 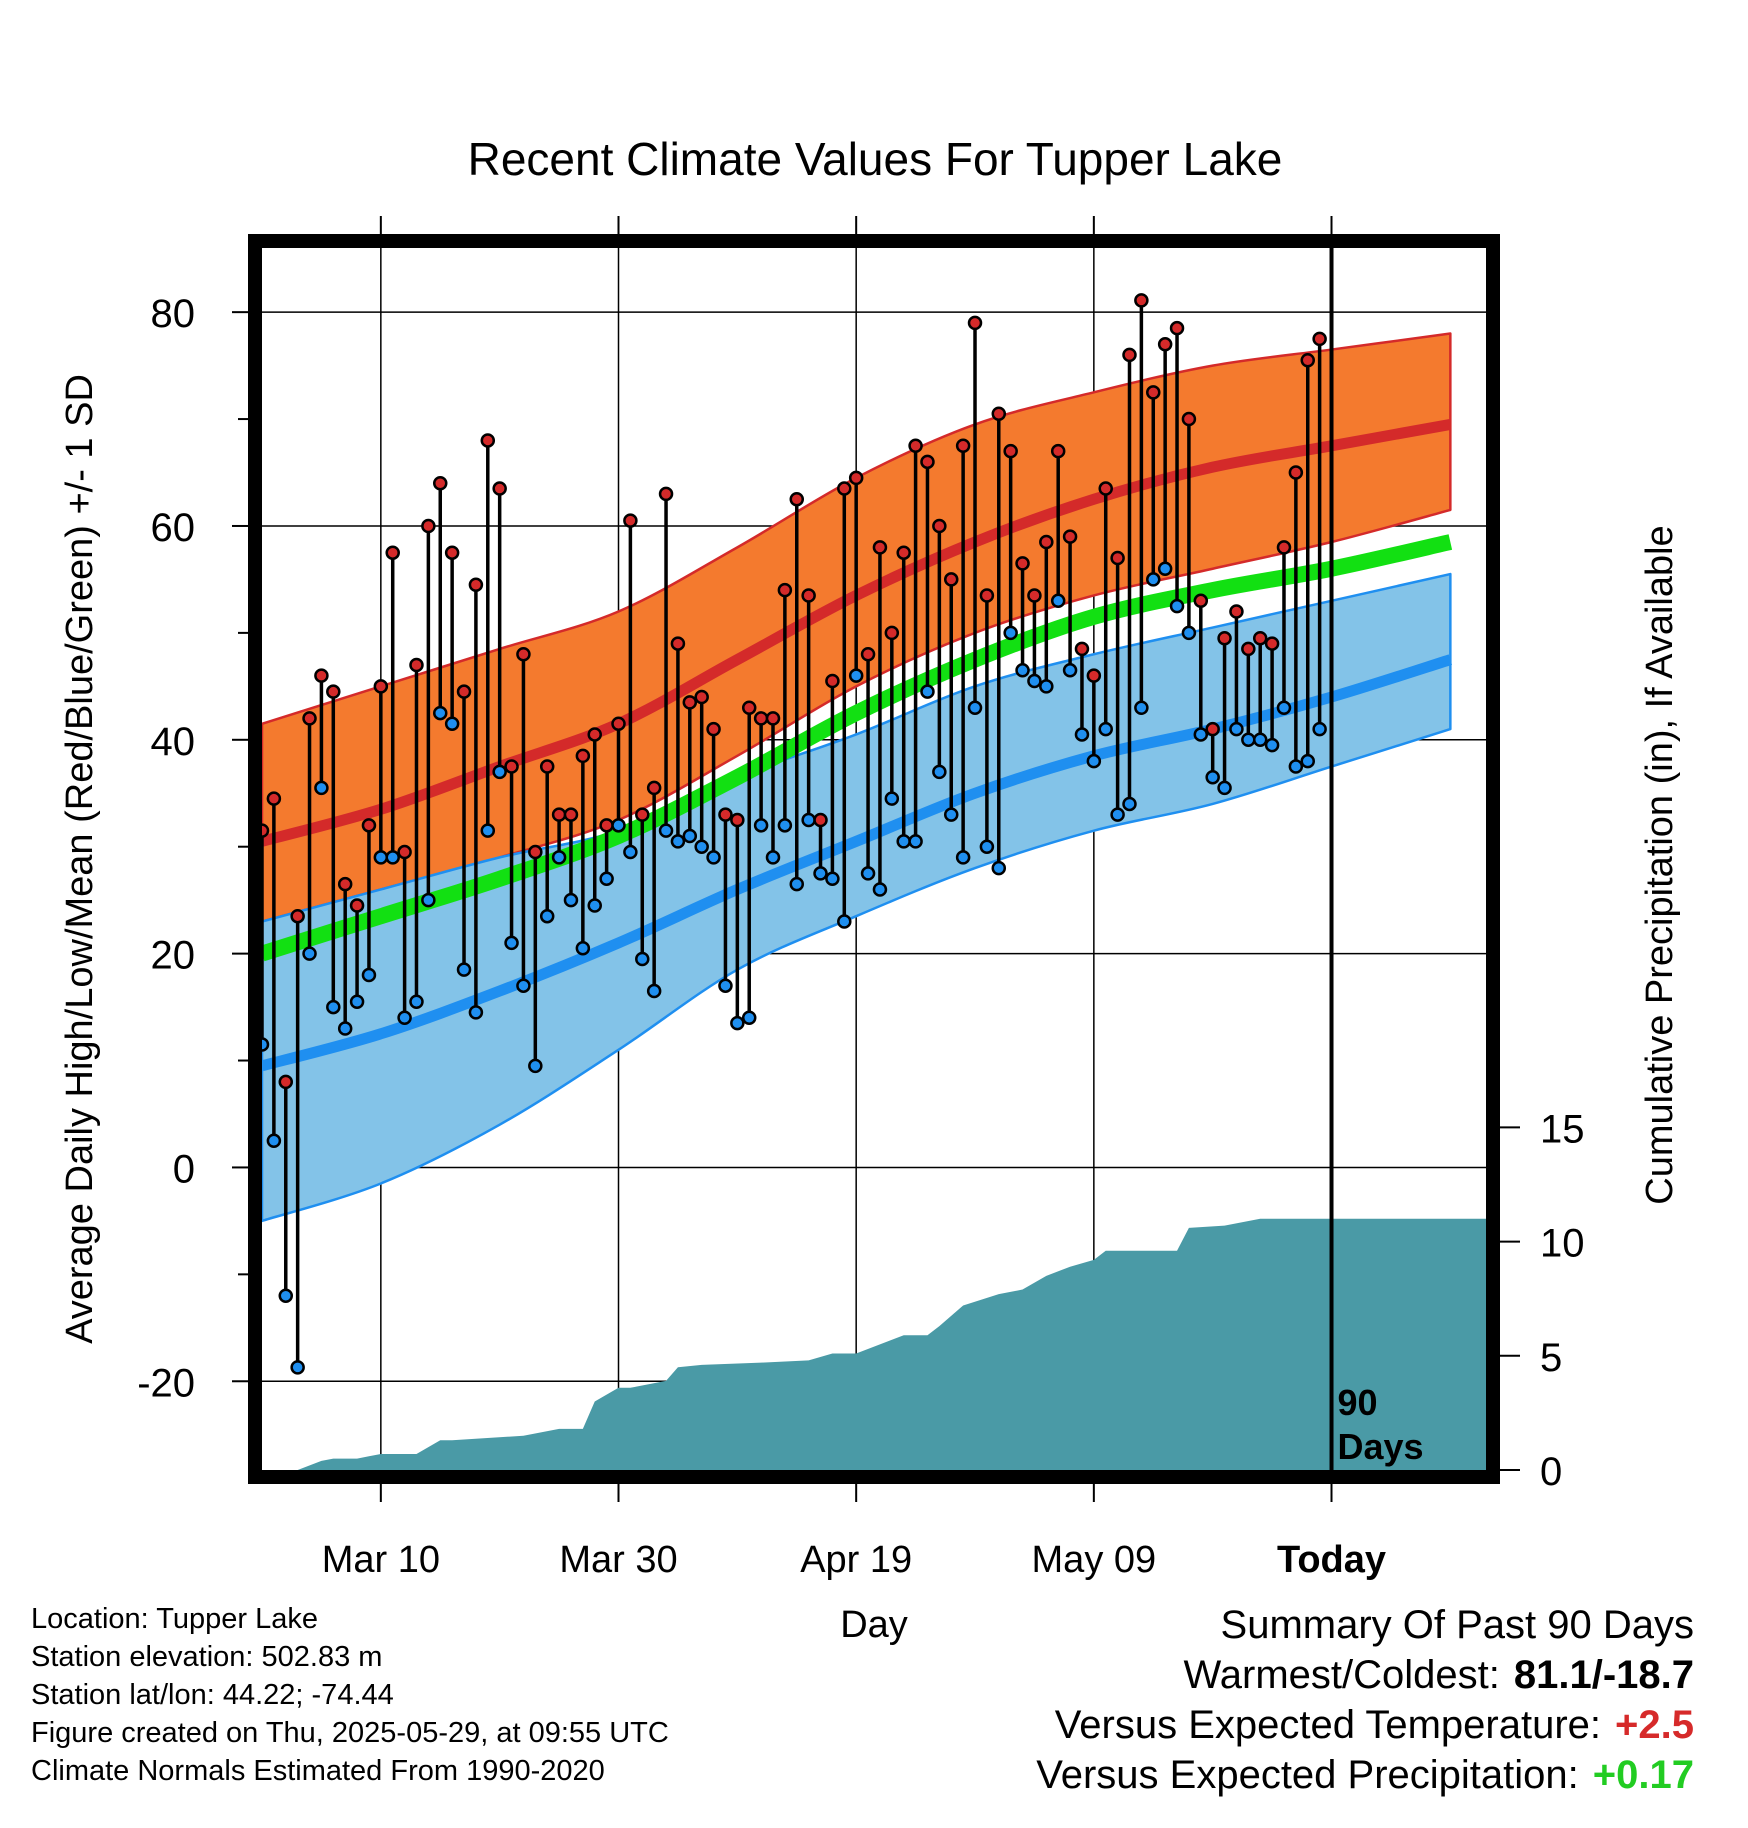 What do you see at coordinates (1654, 1725) in the screenshot?
I see `temp-departure-value: +2.5` at bounding box center [1654, 1725].